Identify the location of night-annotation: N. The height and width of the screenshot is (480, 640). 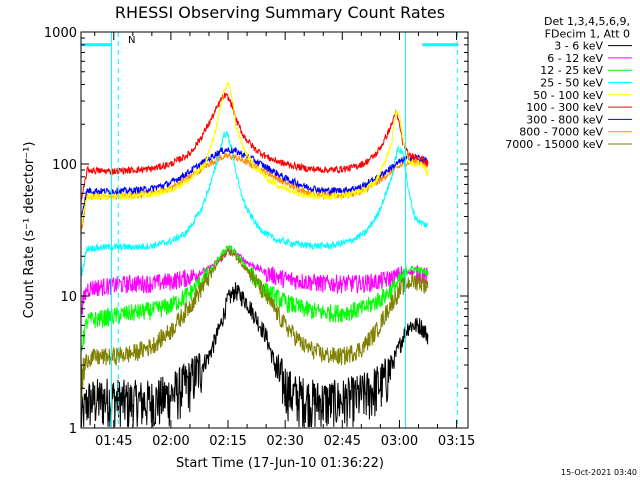
(131, 40).